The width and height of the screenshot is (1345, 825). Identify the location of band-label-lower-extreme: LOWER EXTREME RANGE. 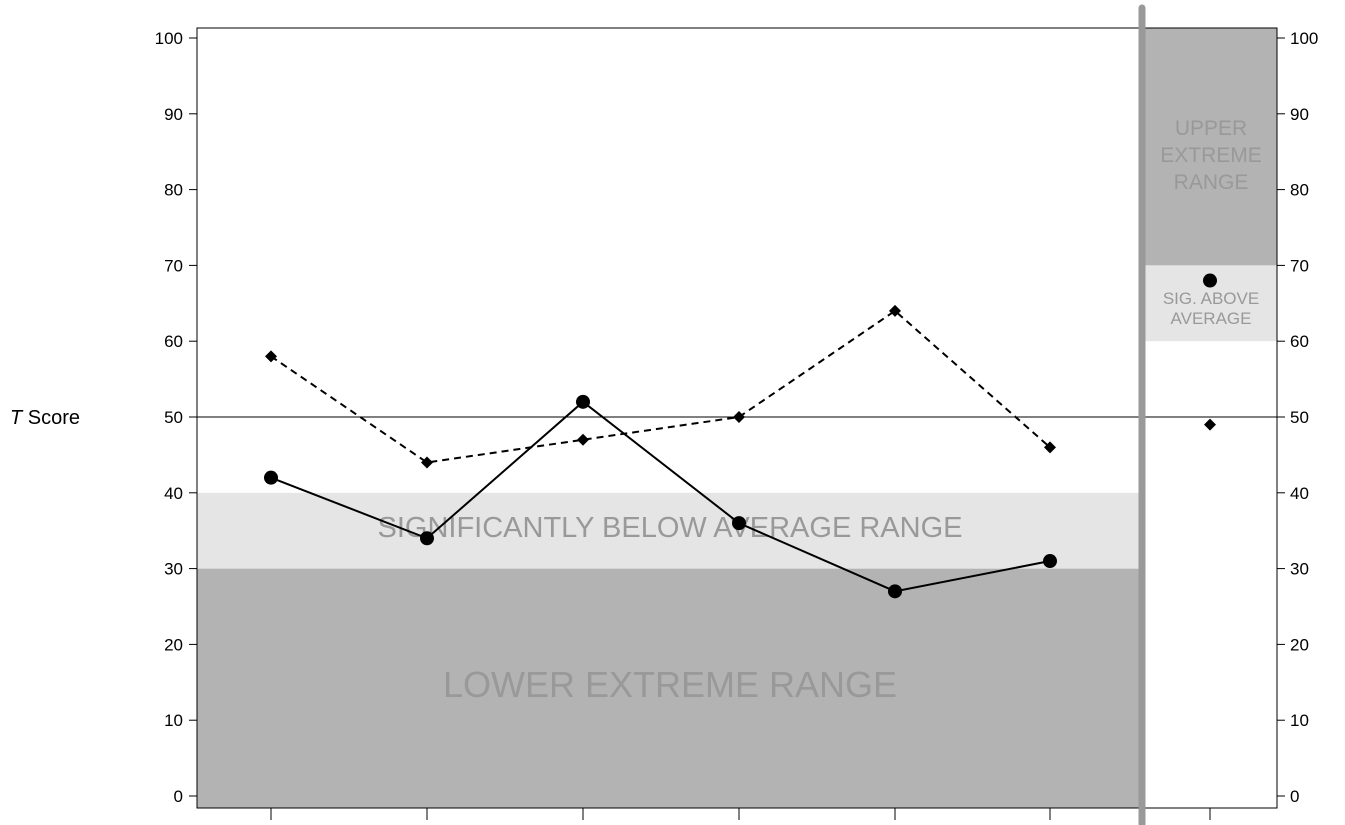
(670, 684).